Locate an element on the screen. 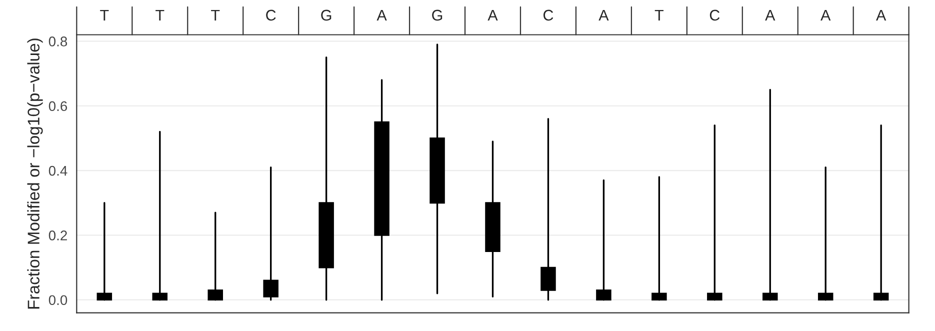 This screenshot has width=935, height=331. y-tick-label: 0.6 is located at coordinates (58, 106).